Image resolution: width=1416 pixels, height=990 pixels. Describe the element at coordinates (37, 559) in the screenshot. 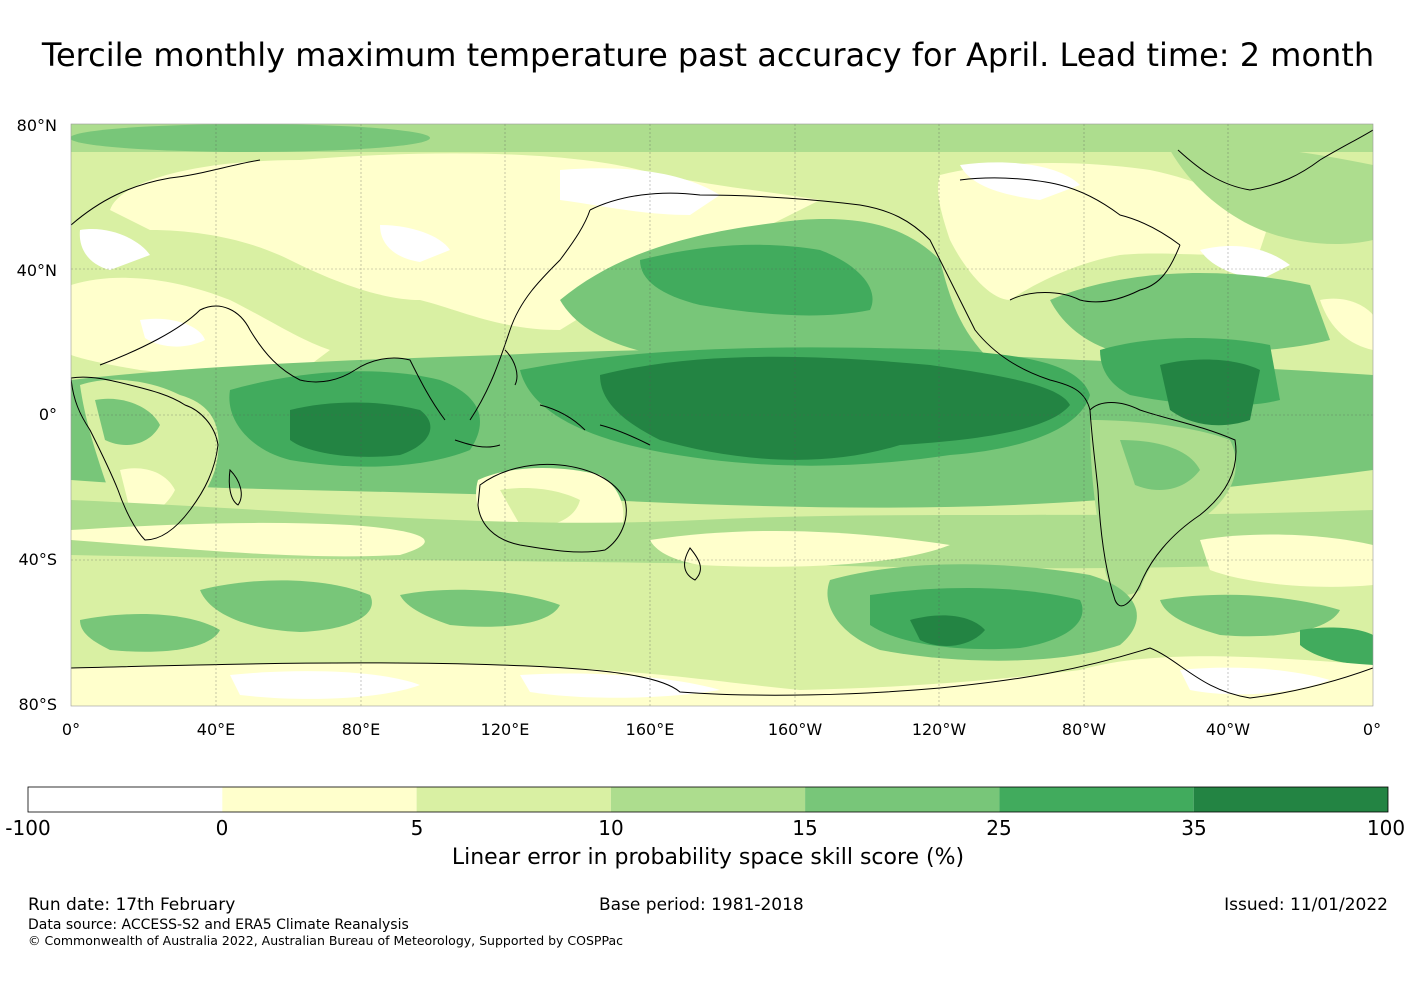

I see `lat-label-40s: 40°S` at that location.